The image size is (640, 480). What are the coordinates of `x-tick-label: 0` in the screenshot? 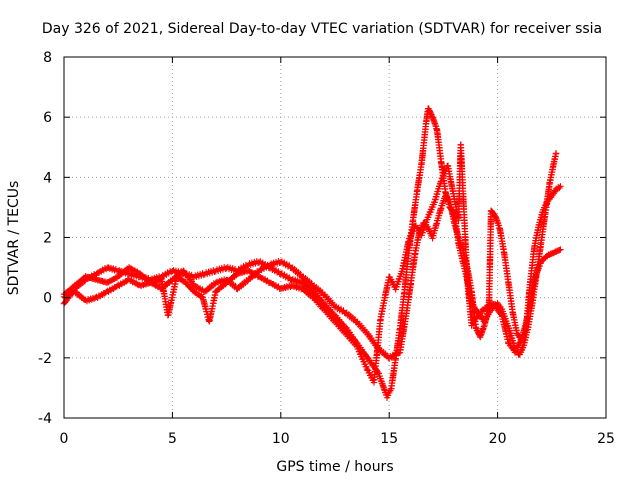 It's located at (64, 439).